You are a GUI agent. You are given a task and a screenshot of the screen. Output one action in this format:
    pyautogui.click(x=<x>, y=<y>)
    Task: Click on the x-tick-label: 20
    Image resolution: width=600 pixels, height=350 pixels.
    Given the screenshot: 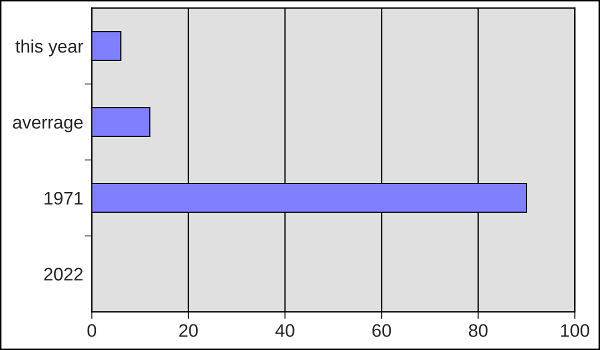 What is the action you would take?
    pyautogui.click(x=188, y=330)
    